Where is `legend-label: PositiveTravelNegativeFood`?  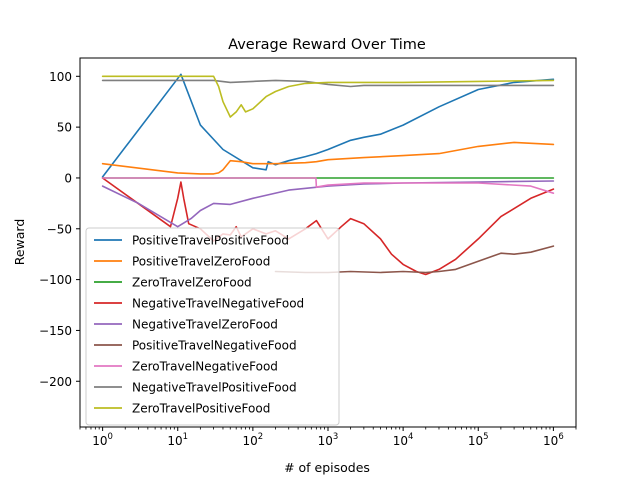
legend-label: PositiveTravelNegativeFood is located at coordinates (214, 346).